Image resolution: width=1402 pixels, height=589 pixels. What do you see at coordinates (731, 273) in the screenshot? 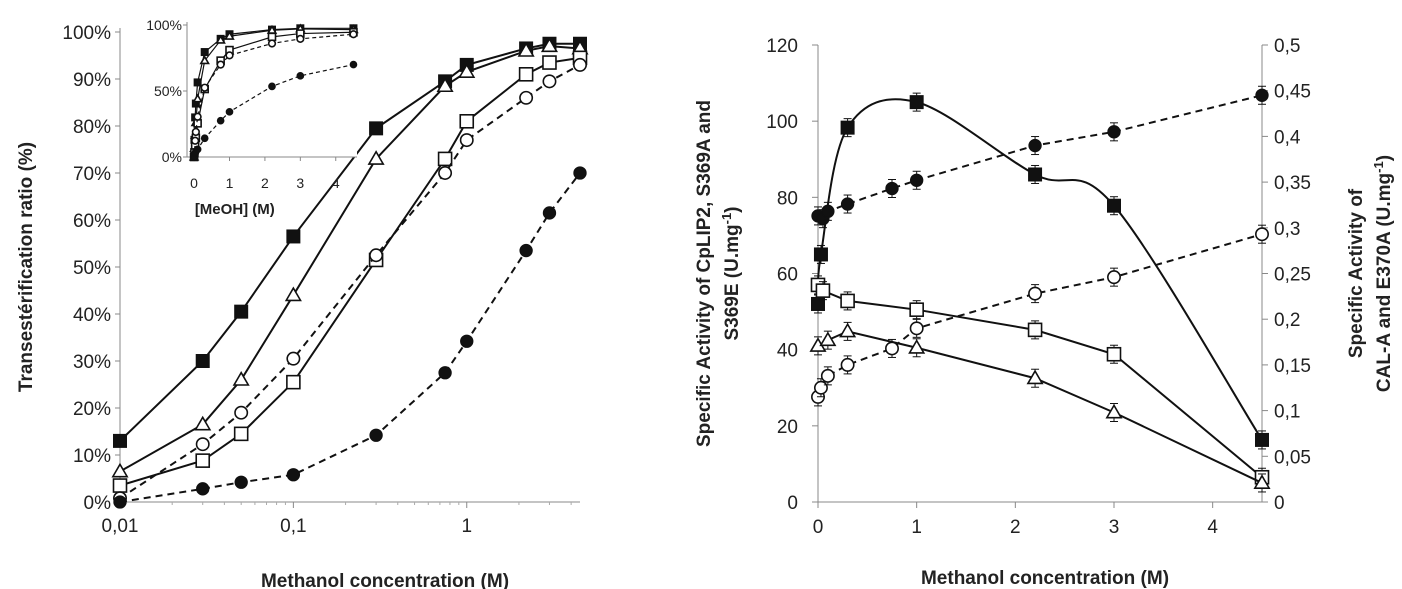
I see `y-axis-title-line2: S369E (U.mg-1)` at bounding box center [731, 273].